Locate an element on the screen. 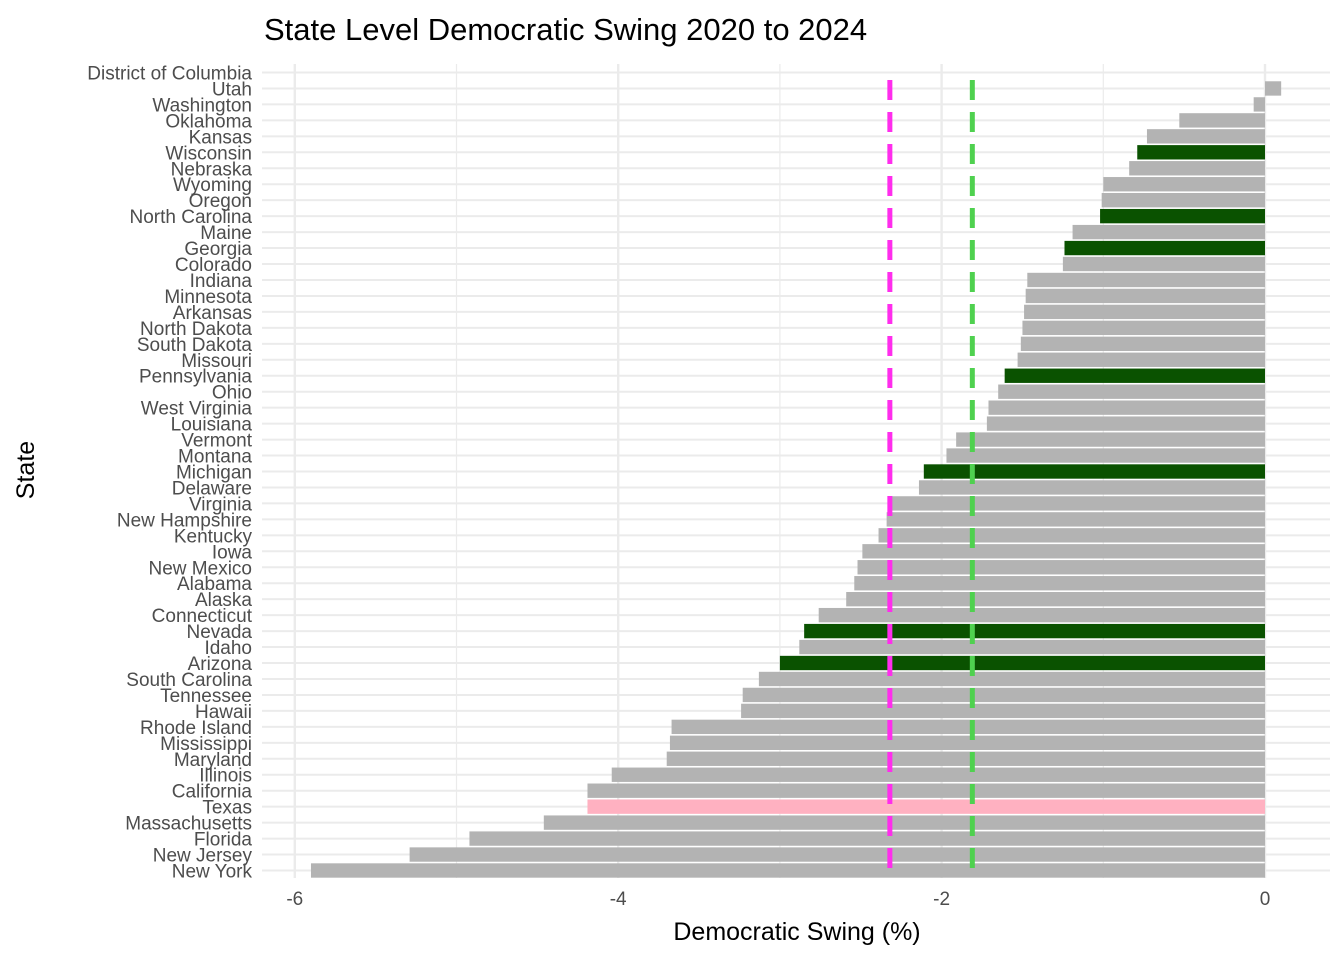  y-tick-label: Delaware is located at coordinates (212, 488).